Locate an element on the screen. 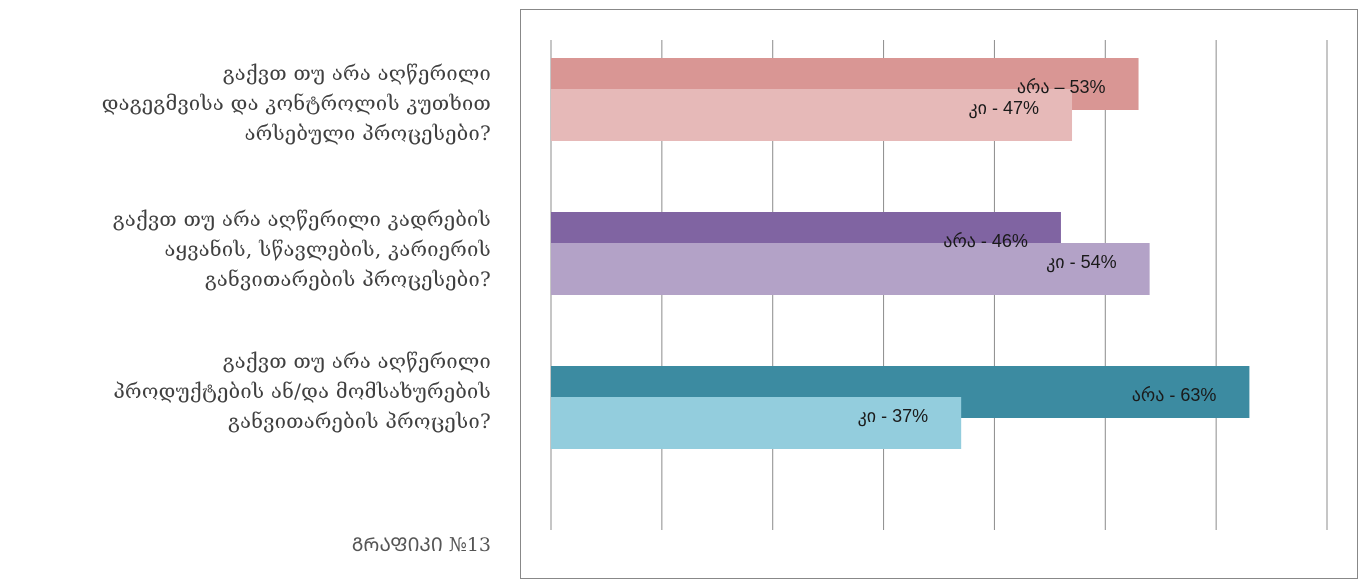 The image size is (1361, 581). bar-value-label: კი - 47% is located at coordinates (1003, 108).